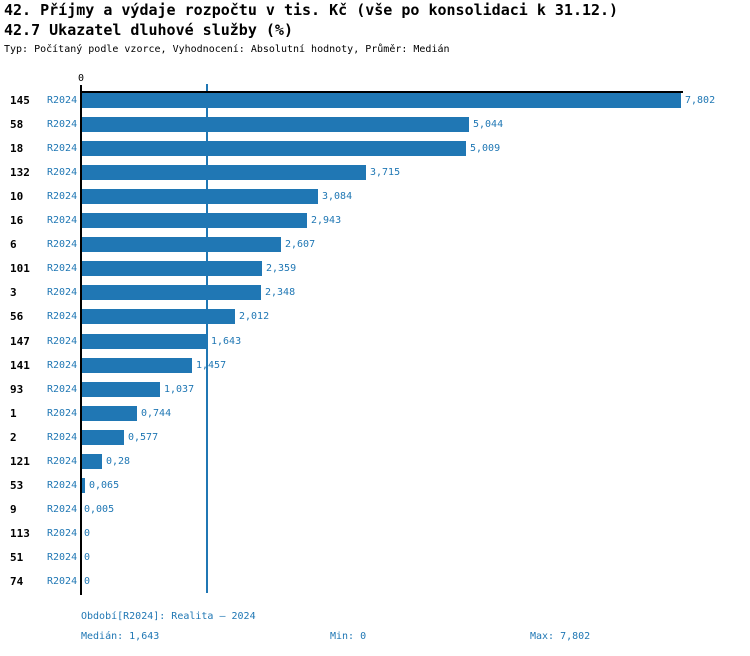 The height and width of the screenshot is (656, 750). What do you see at coordinates (118, 461) in the screenshot?
I see `value-label: 0,28` at bounding box center [118, 461].